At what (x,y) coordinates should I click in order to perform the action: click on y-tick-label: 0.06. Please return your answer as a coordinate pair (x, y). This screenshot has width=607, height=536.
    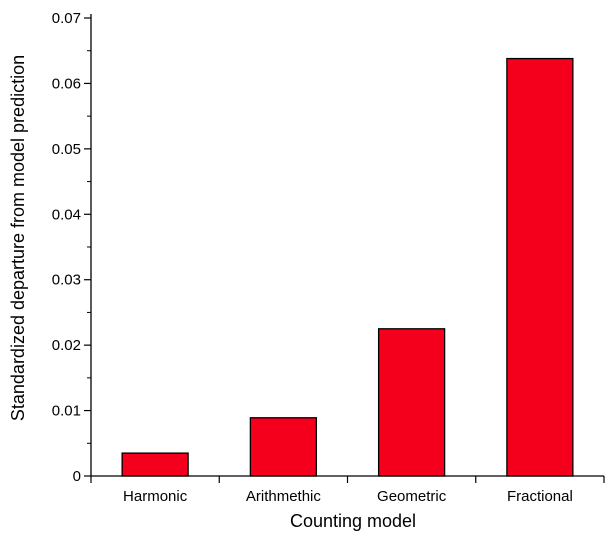
    Looking at the image, I should click on (66, 83).